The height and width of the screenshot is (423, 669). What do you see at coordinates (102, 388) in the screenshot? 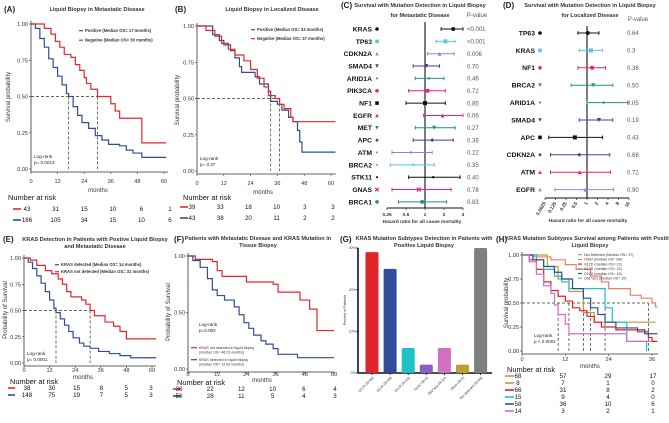
I see `risk-value: 8` at bounding box center [102, 388].